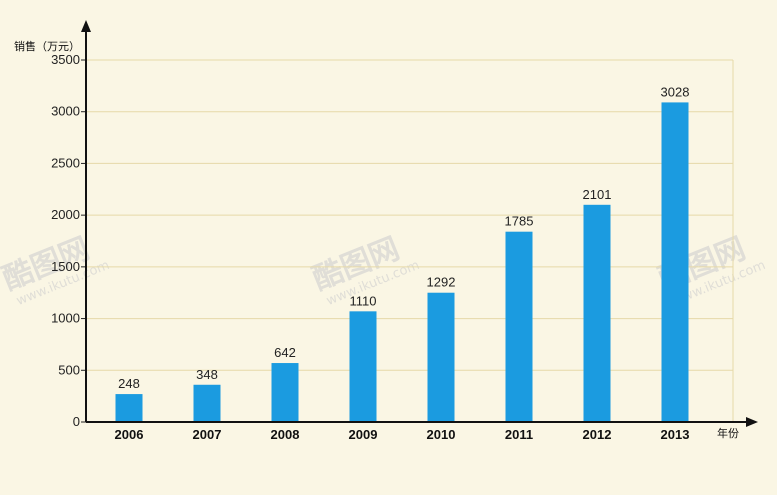  What do you see at coordinates (441, 434) in the screenshot?
I see `x-tick-label: 2010` at bounding box center [441, 434].